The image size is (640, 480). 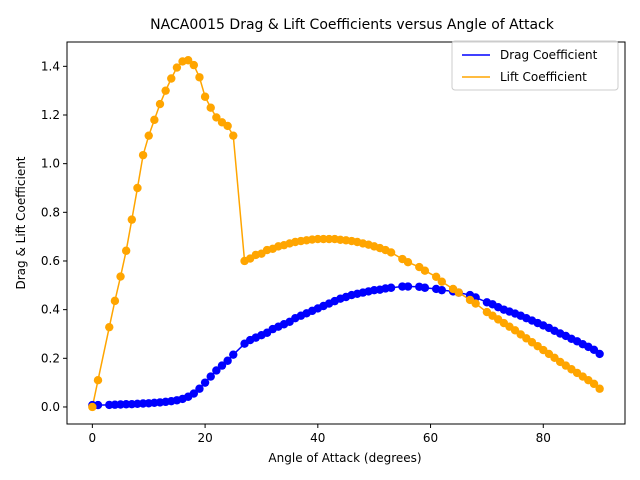 I want to click on y-axis-label: Drag & Lift Coefficient, so click(x=21, y=222).